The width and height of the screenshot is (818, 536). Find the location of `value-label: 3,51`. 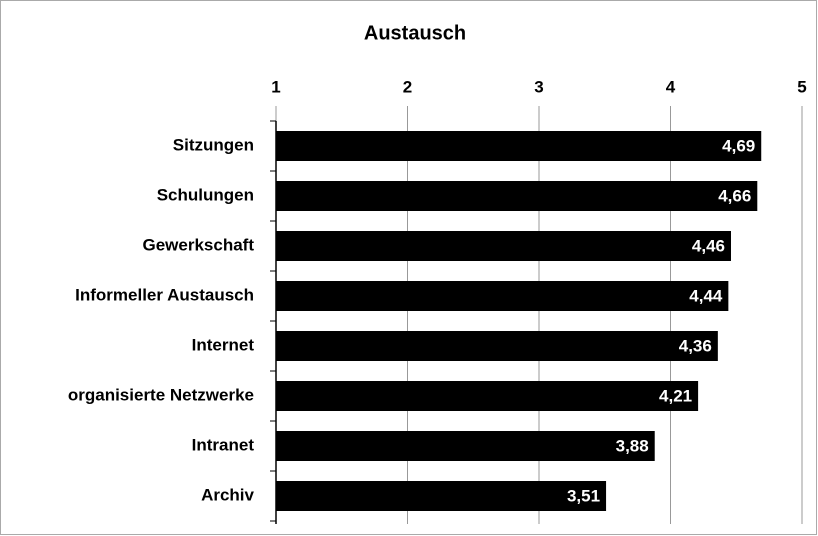

value-label: 3,51 is located at coordinates (583, 495).